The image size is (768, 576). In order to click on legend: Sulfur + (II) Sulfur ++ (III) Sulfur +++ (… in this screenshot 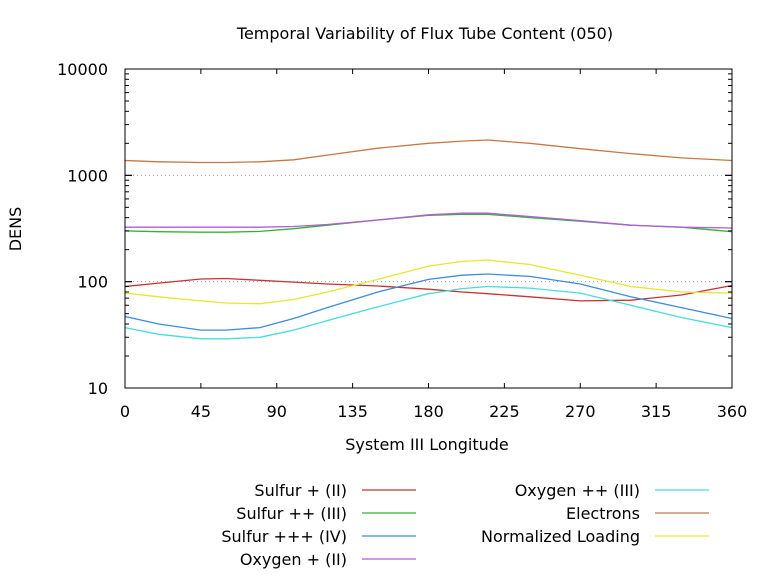, I will do `click(465, 525)`.